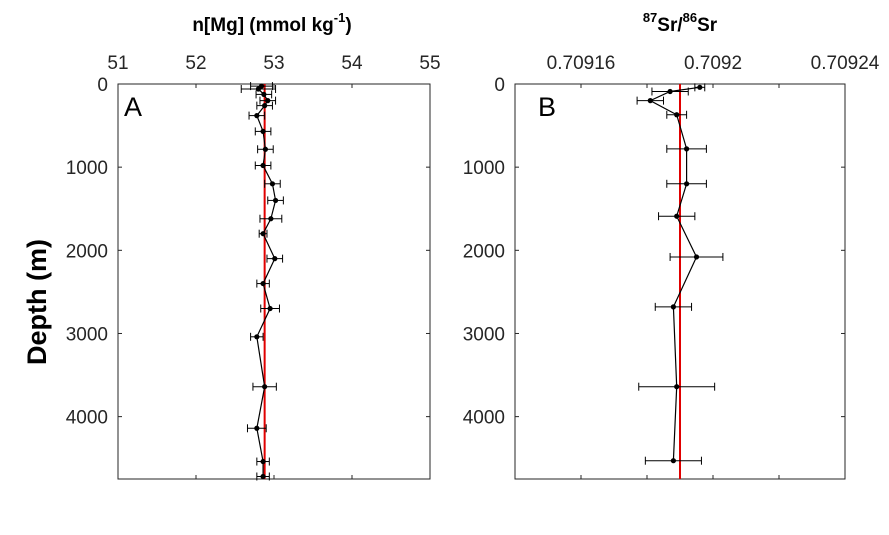 The width and height of the screenshot is (889, 535). I want to click on panel-a-xtick-label: 54, so click(352, 63).